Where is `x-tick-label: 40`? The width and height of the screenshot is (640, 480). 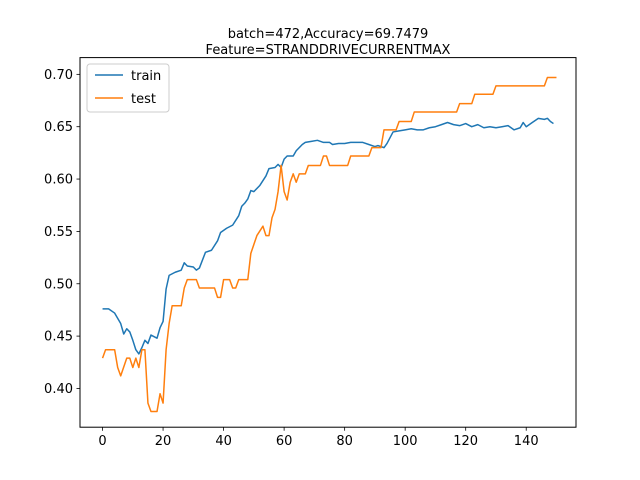
x-tick-label: 40 is located at coordinates (223, 441).